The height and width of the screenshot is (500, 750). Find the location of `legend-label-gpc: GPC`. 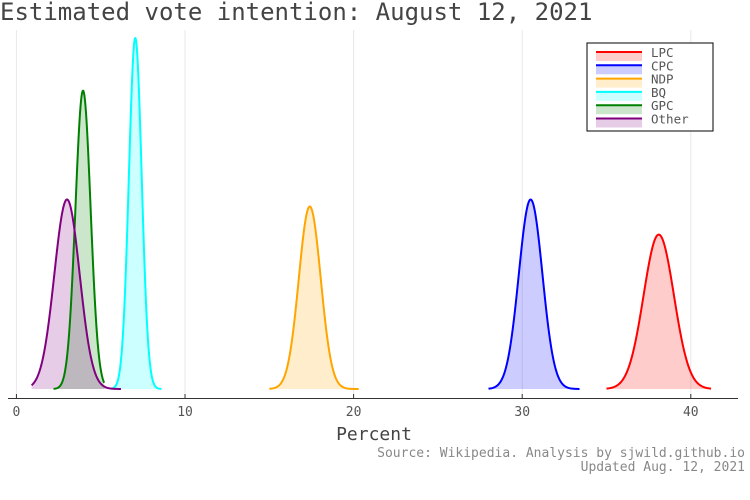

legend-label-gpc: GPC is located at coordinates (662, 105).